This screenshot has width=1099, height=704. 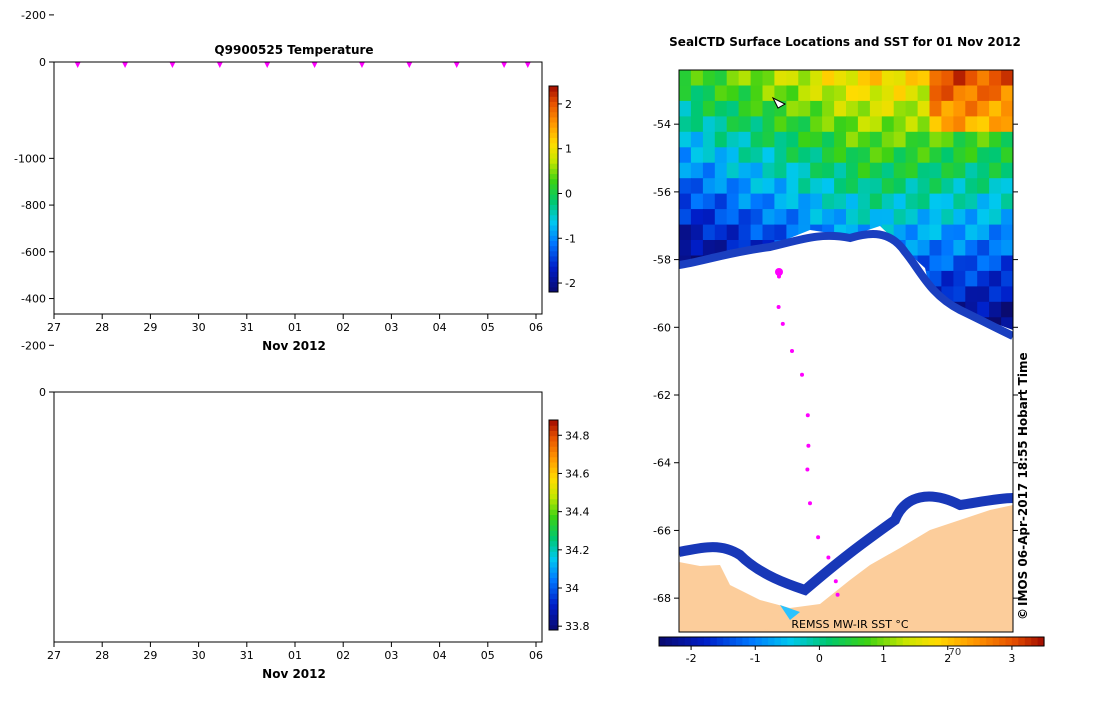 What do you see at coordinates (846, 285) in the screenshot?
I see `ice-edge-north` at bounding box center [846, 285].